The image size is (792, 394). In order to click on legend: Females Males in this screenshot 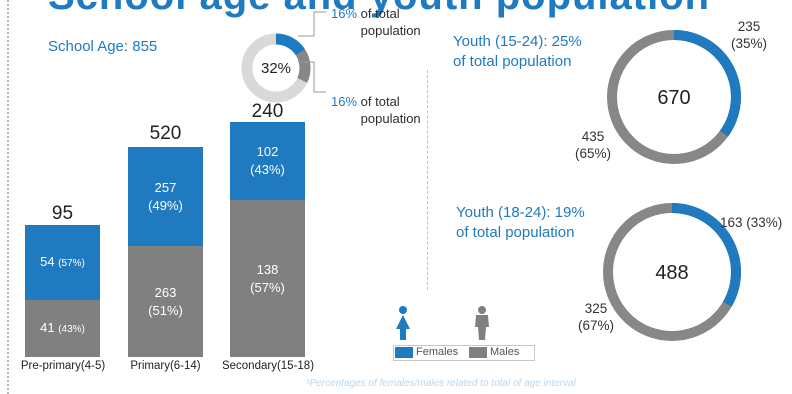, I will do `click(464, 353)`.